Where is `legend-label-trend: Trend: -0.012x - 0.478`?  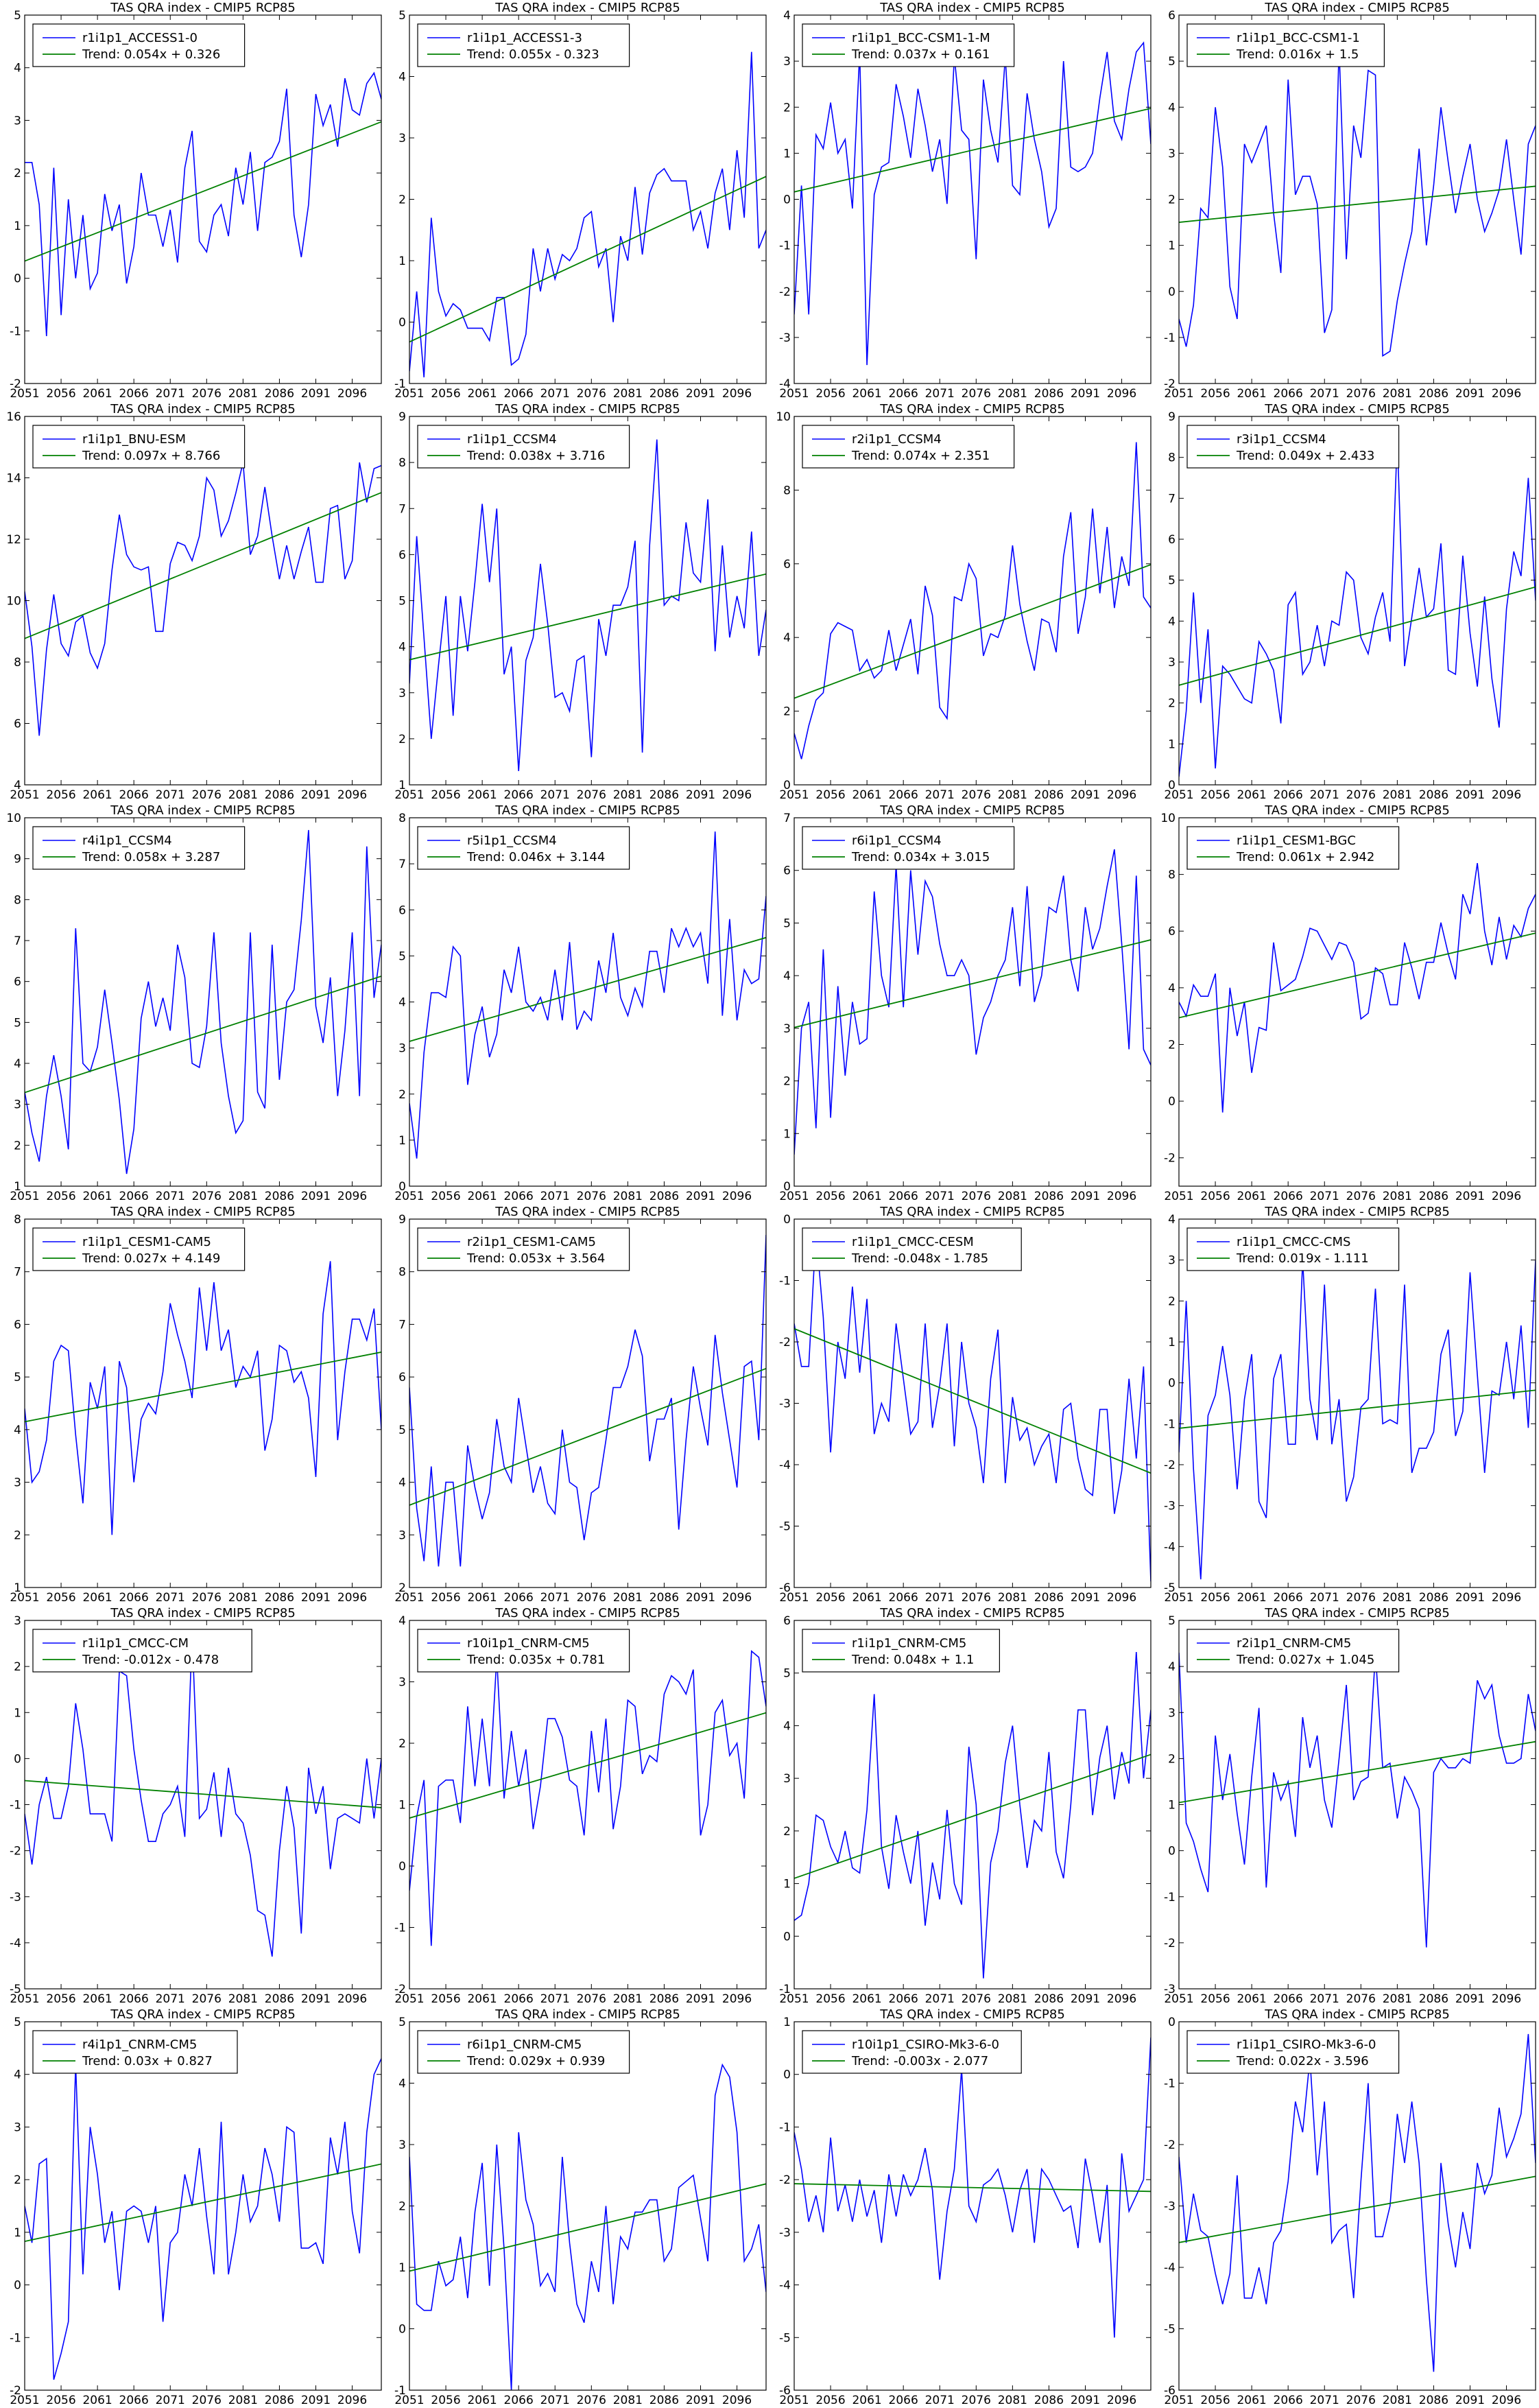 legend-label-trend: Trend: -0.012x - 0.478 is located at coordinates (150, 1660).